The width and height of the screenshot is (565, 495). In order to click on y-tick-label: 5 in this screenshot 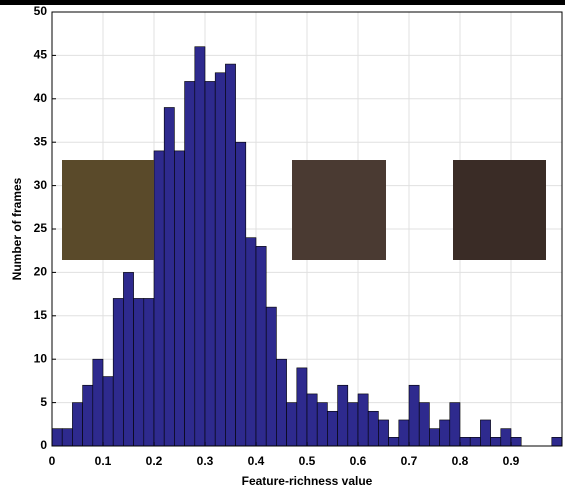, I will do `click(43, 402)`.